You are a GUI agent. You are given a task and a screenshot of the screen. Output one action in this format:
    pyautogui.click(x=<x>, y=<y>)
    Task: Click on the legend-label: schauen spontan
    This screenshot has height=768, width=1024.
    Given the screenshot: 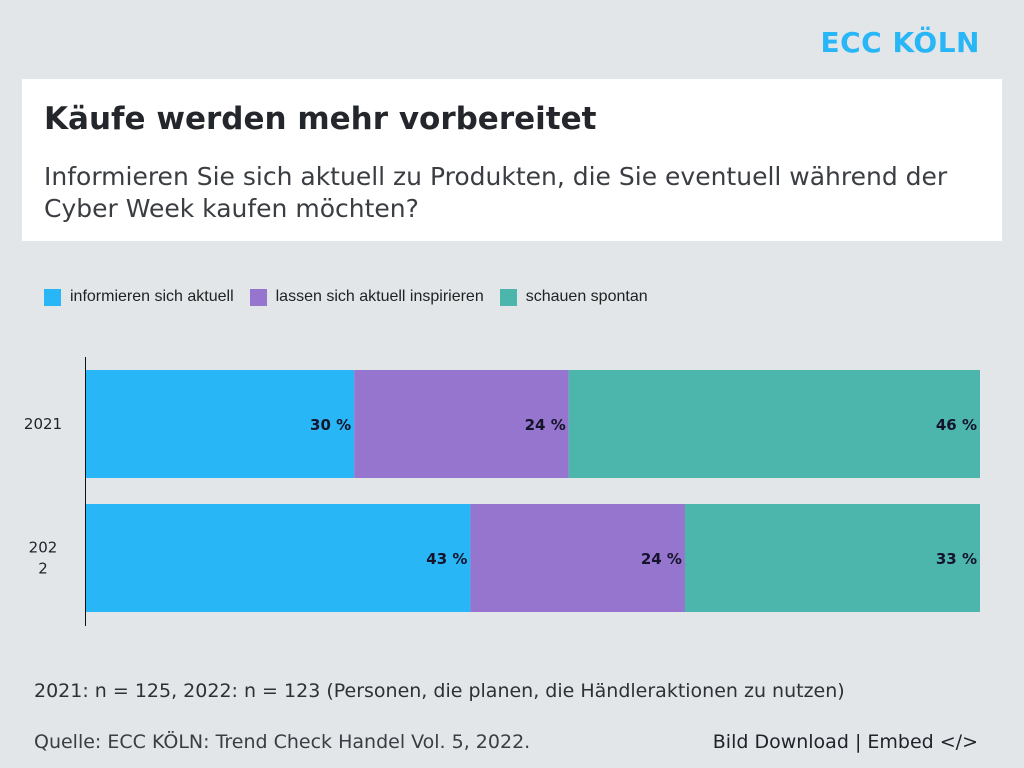 What is the action you would take?
    pyautogui.click(x=586, y=296)
    